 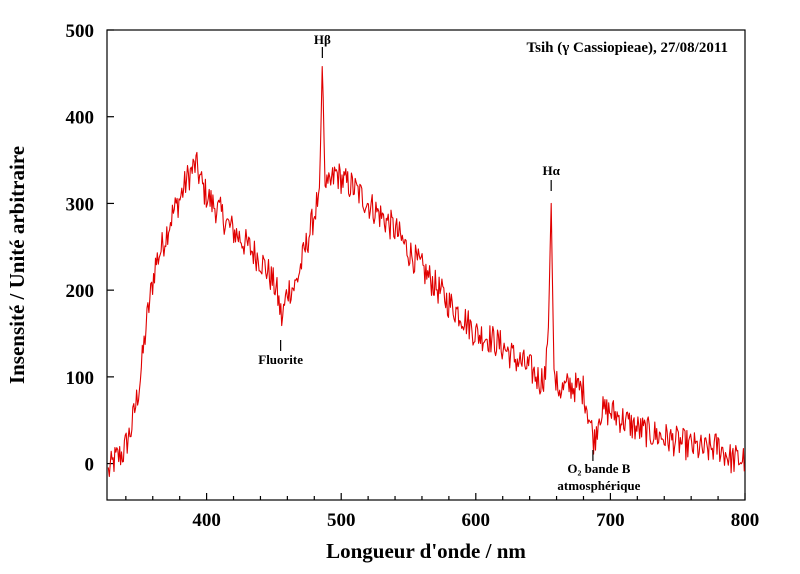 What do you see at coordinates (80, 31) in the screenshot?
I see `y-tick-label: 500` at bounding box center [80, 31].